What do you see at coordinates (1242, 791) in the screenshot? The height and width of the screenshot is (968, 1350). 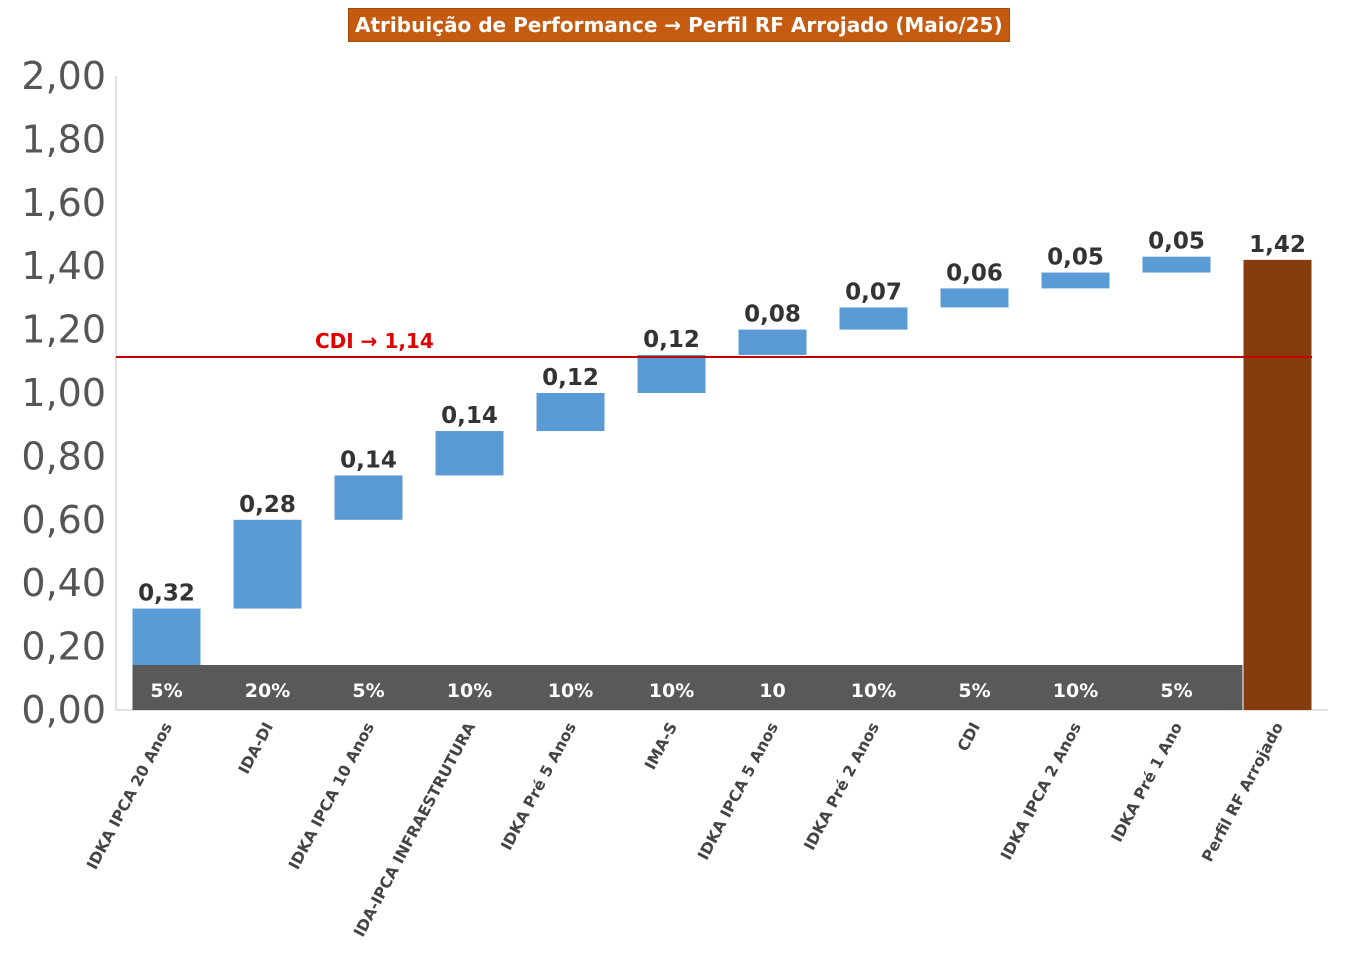 I see `category-label: Perfil RF Arrojado` at bounding box center [1242, 791].